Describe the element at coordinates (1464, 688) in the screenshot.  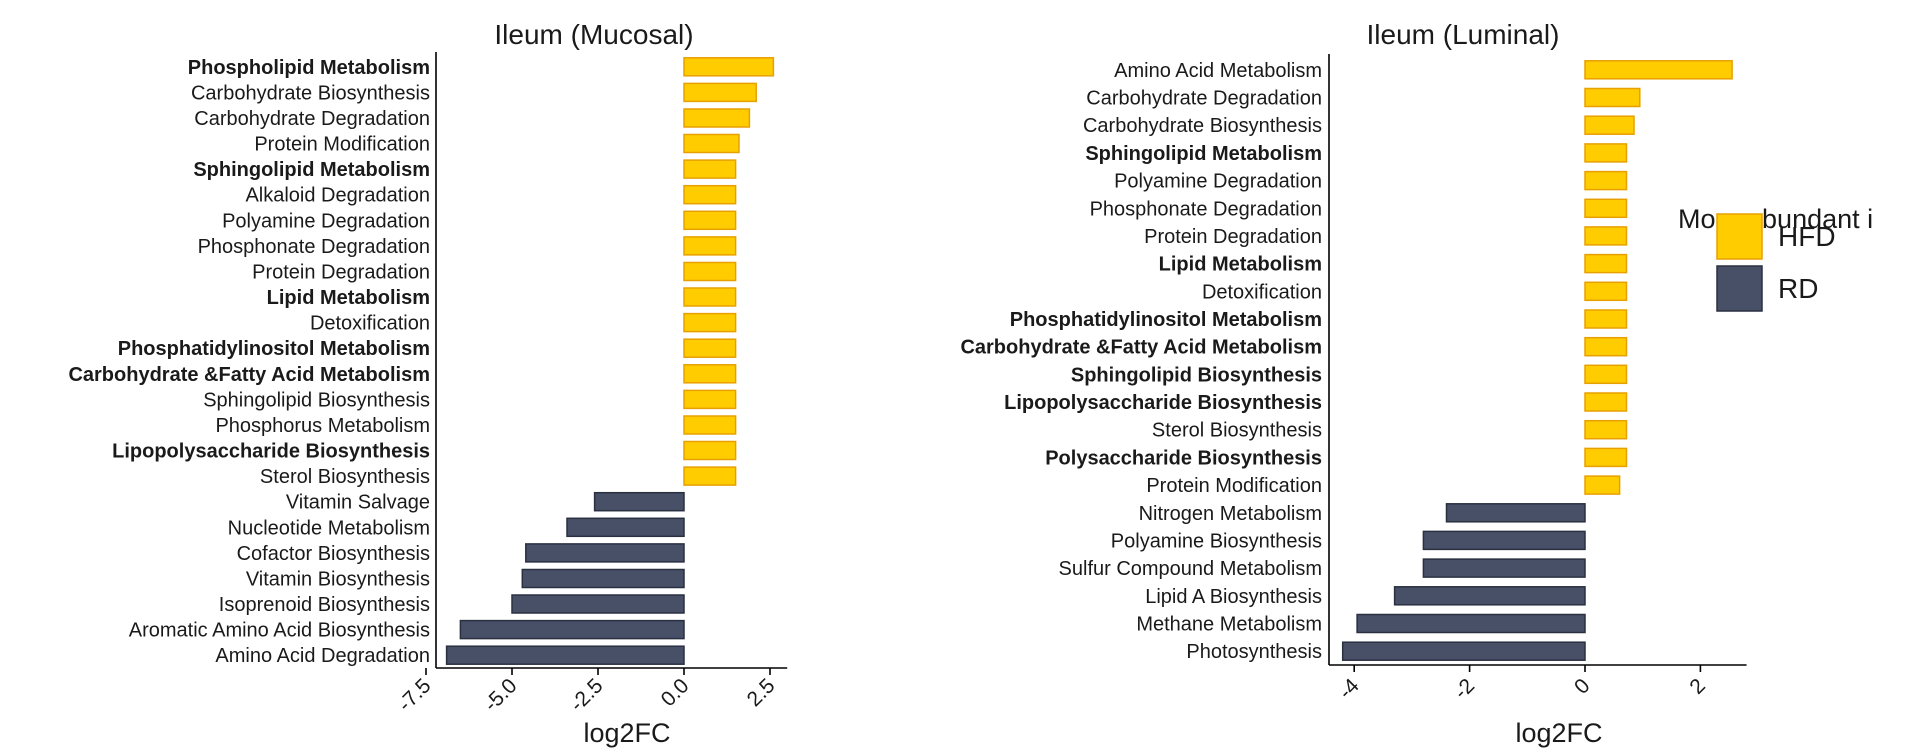
I see `x-tick-label: -2` at that location.